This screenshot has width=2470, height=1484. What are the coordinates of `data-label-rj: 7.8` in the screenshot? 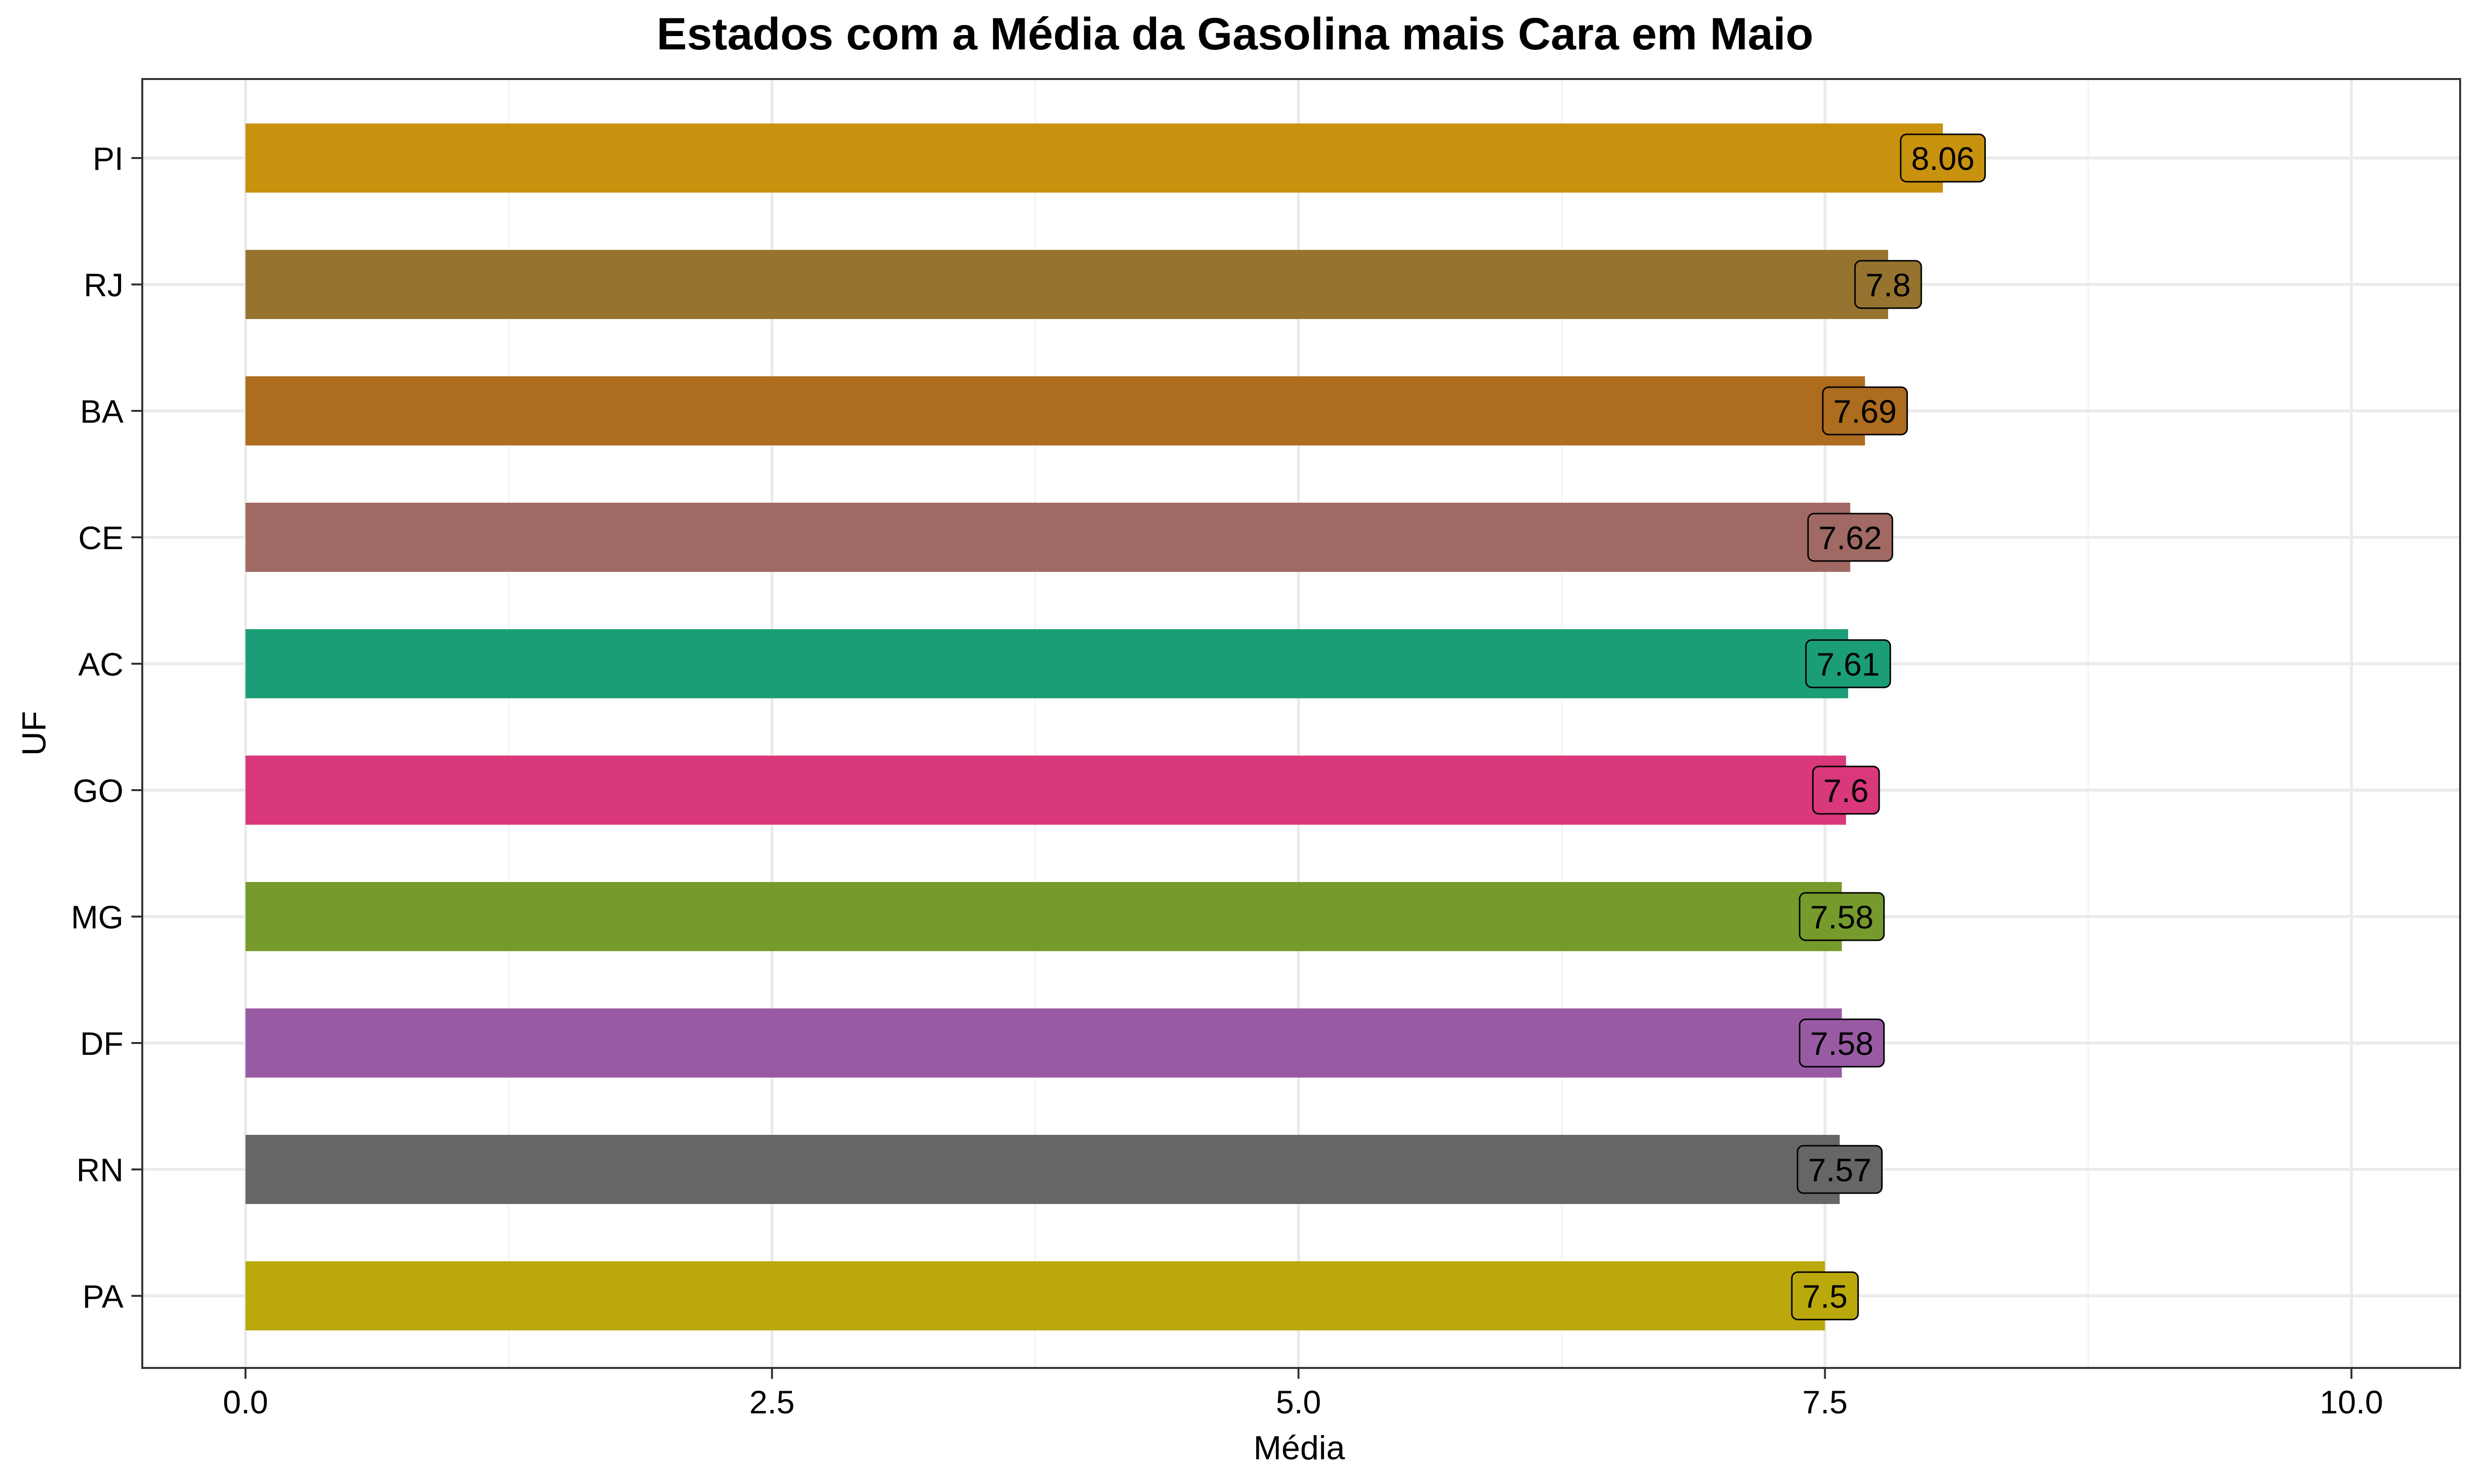 It's located at (1888, 284).